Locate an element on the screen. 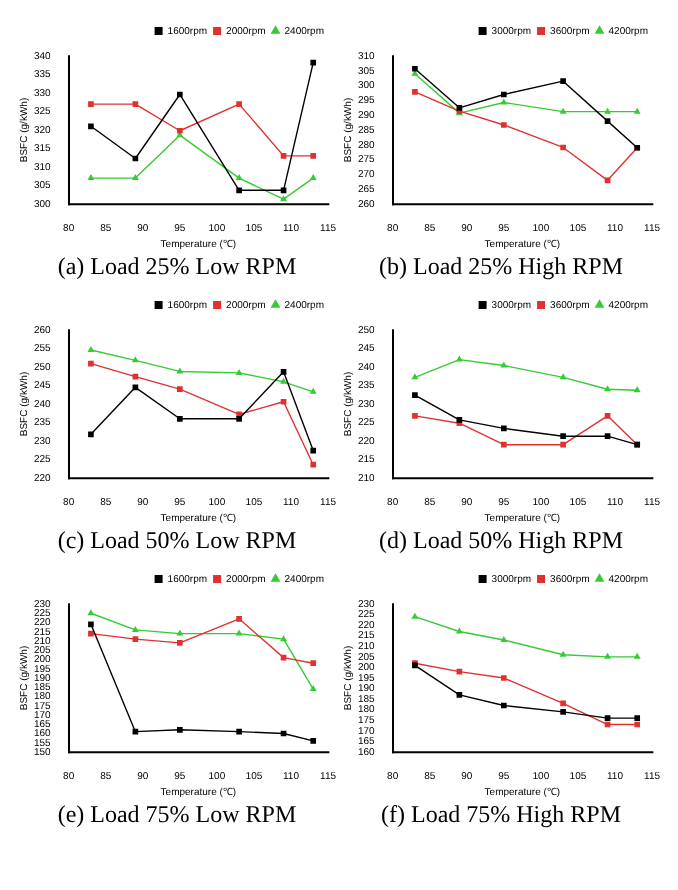  text: (c) Load 50% Low RPM is located at coordinates (177, 541).